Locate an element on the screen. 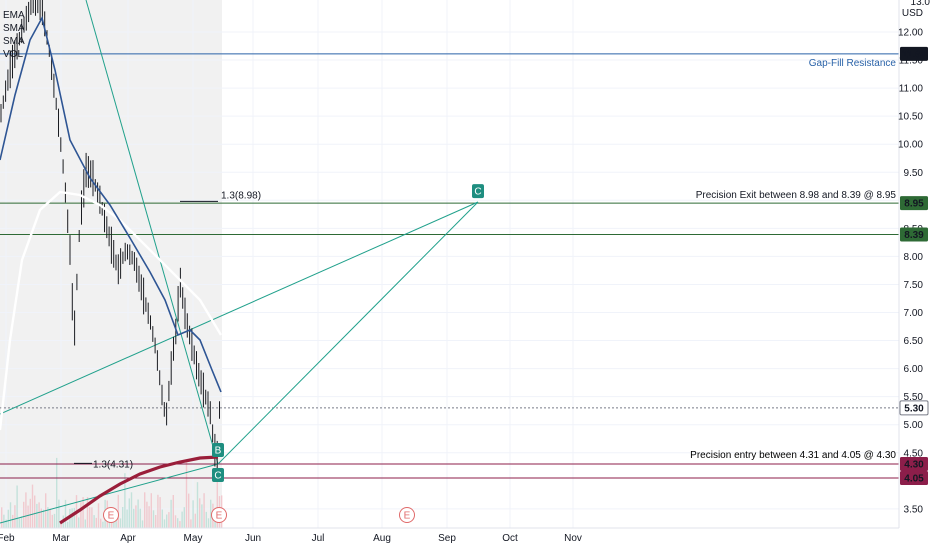  y-tick-14: 5.00 is located at coordinates (914, 425).